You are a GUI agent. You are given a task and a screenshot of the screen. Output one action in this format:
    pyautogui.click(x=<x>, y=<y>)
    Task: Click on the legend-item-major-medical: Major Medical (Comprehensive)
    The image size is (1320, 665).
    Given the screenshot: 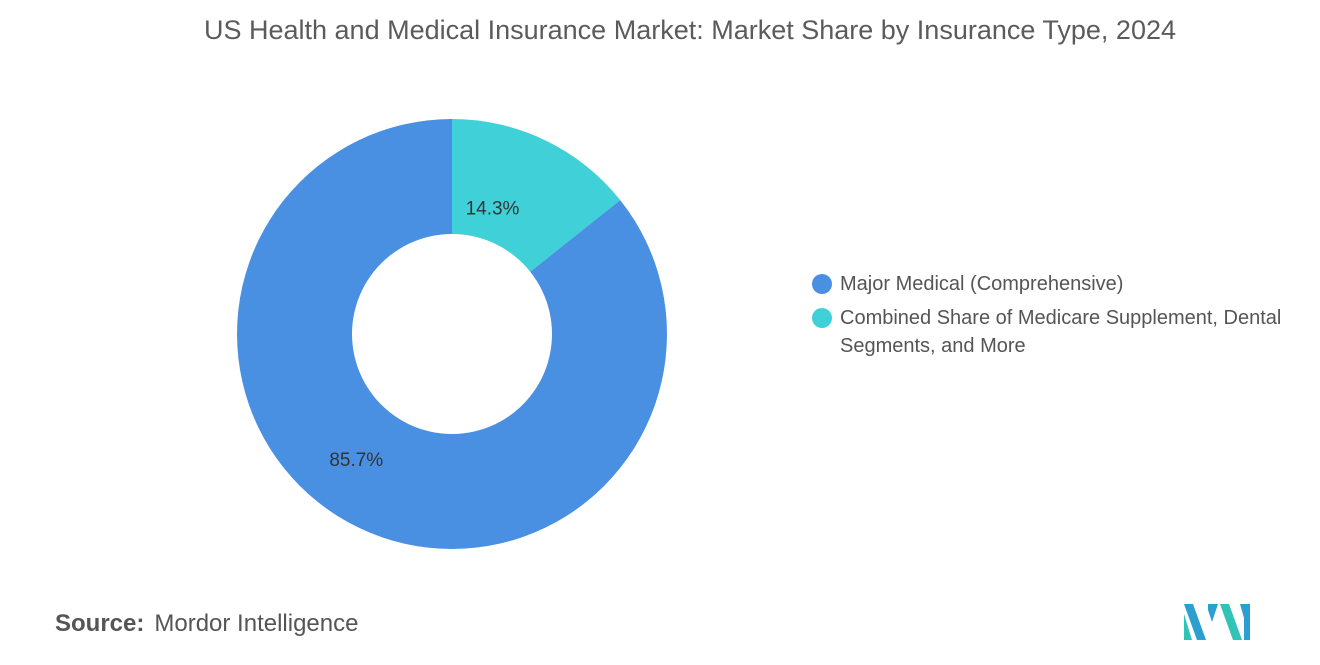 What is the action you would take?
    pyautogui.click(x=1052, y=284)
    